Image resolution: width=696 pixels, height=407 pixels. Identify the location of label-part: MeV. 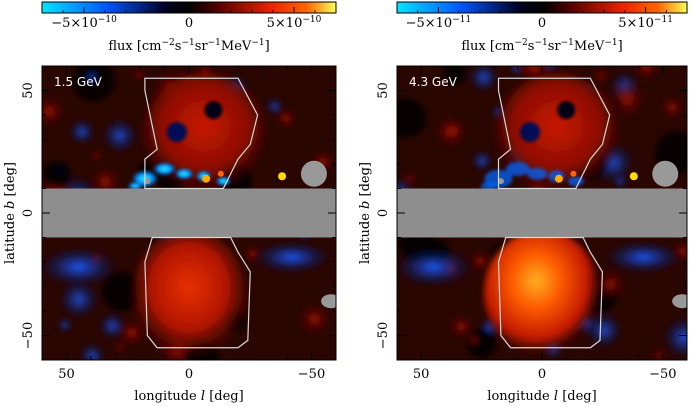
(236, 46).